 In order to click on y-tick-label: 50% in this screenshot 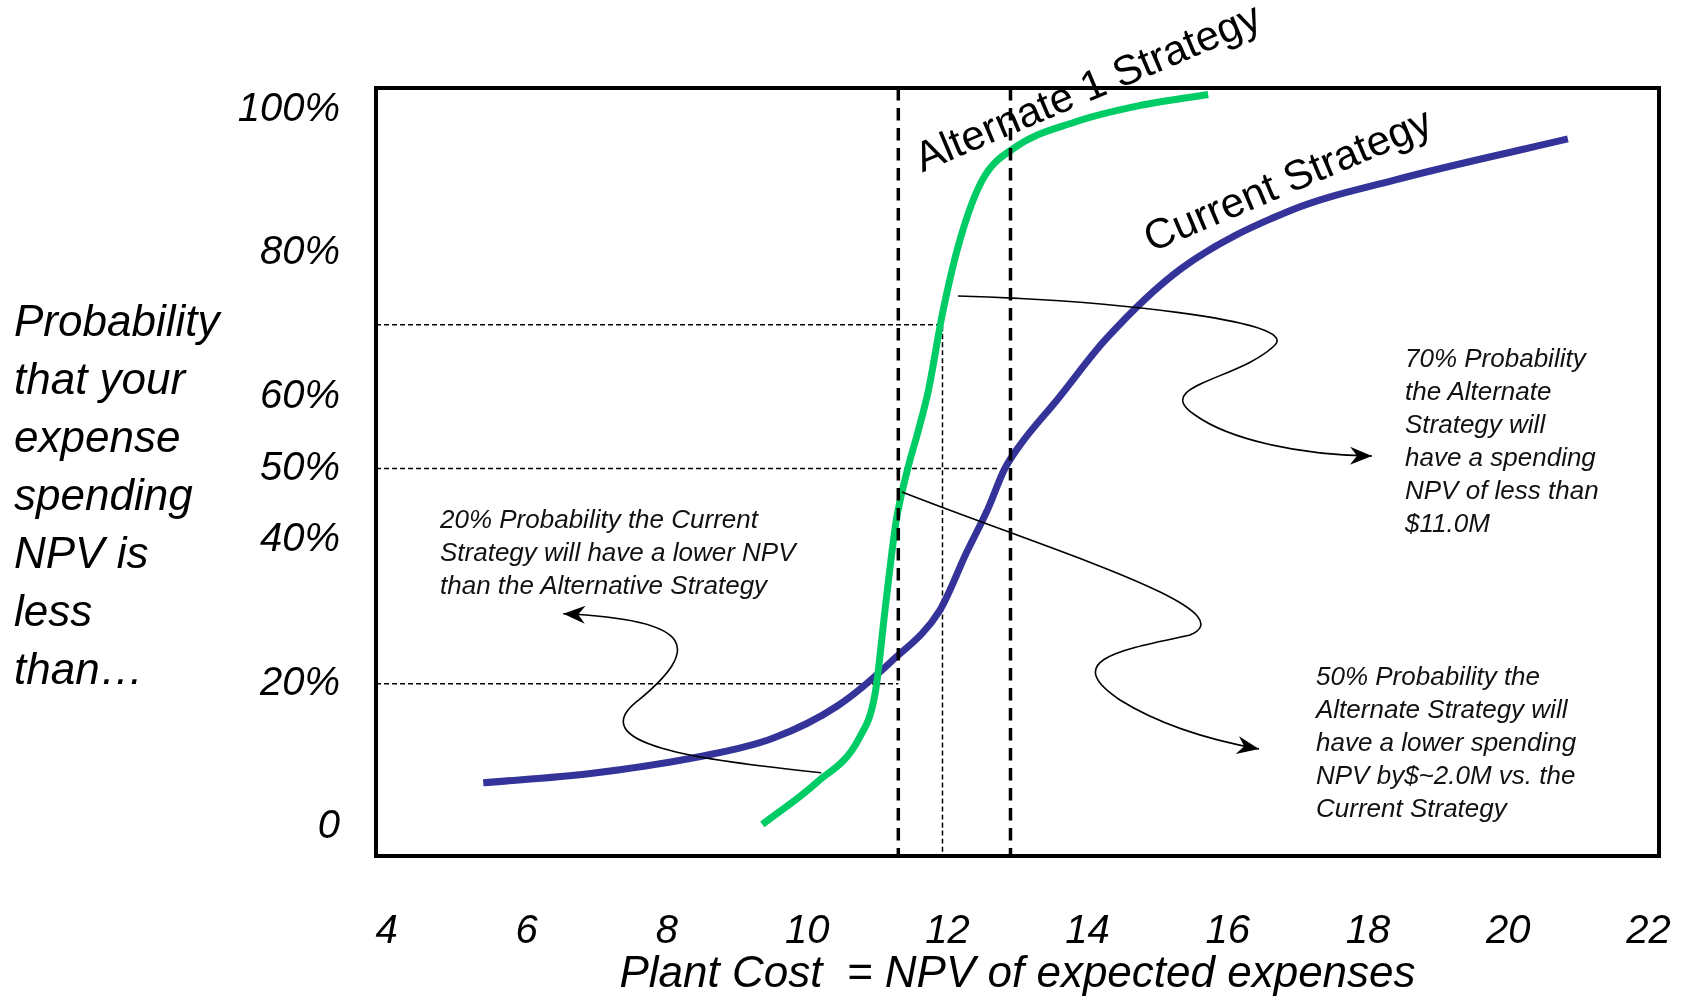, I will do `click(299, 465)`.